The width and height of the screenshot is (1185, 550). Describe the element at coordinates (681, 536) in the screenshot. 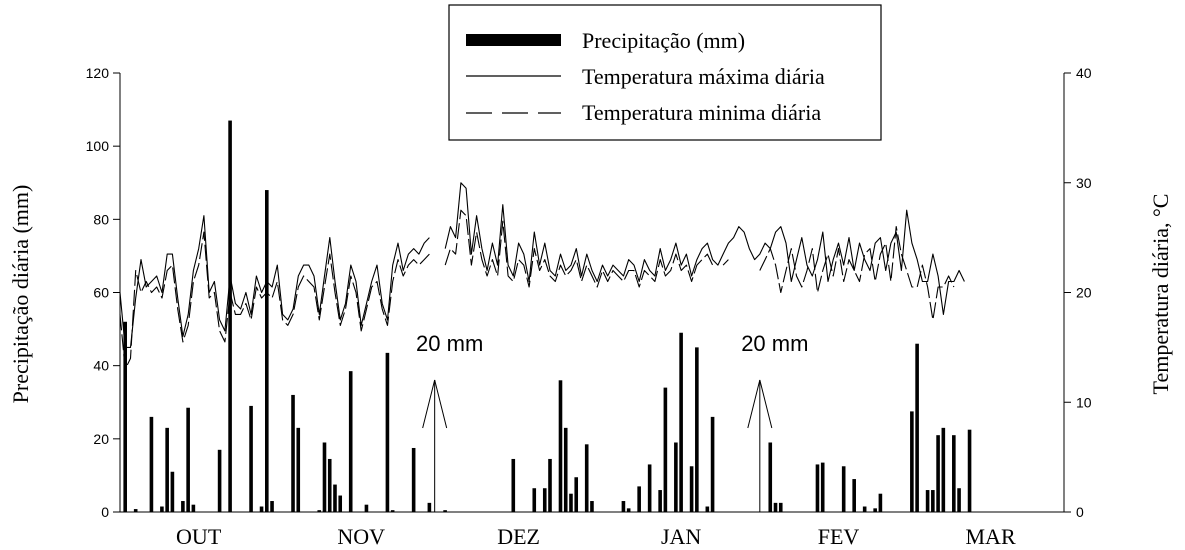

I see `x-month-label: JAN` at that location.